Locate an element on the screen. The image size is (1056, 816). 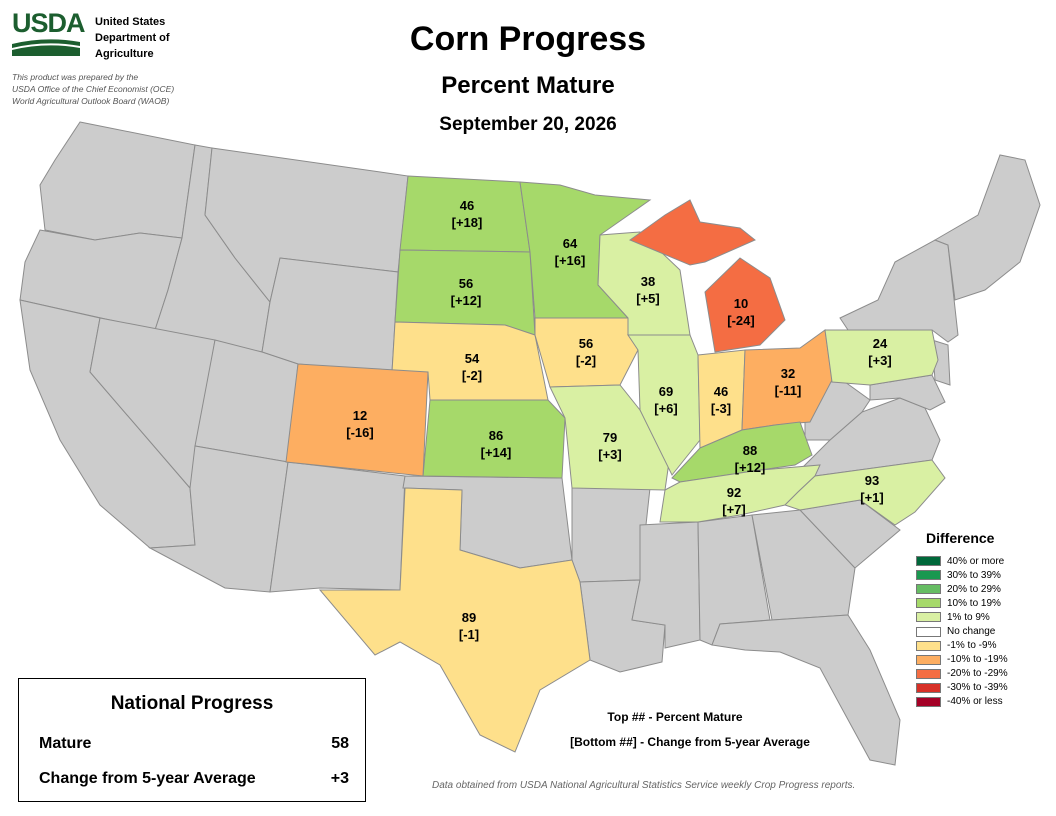
state-nc is located at coordinates (865, 492).